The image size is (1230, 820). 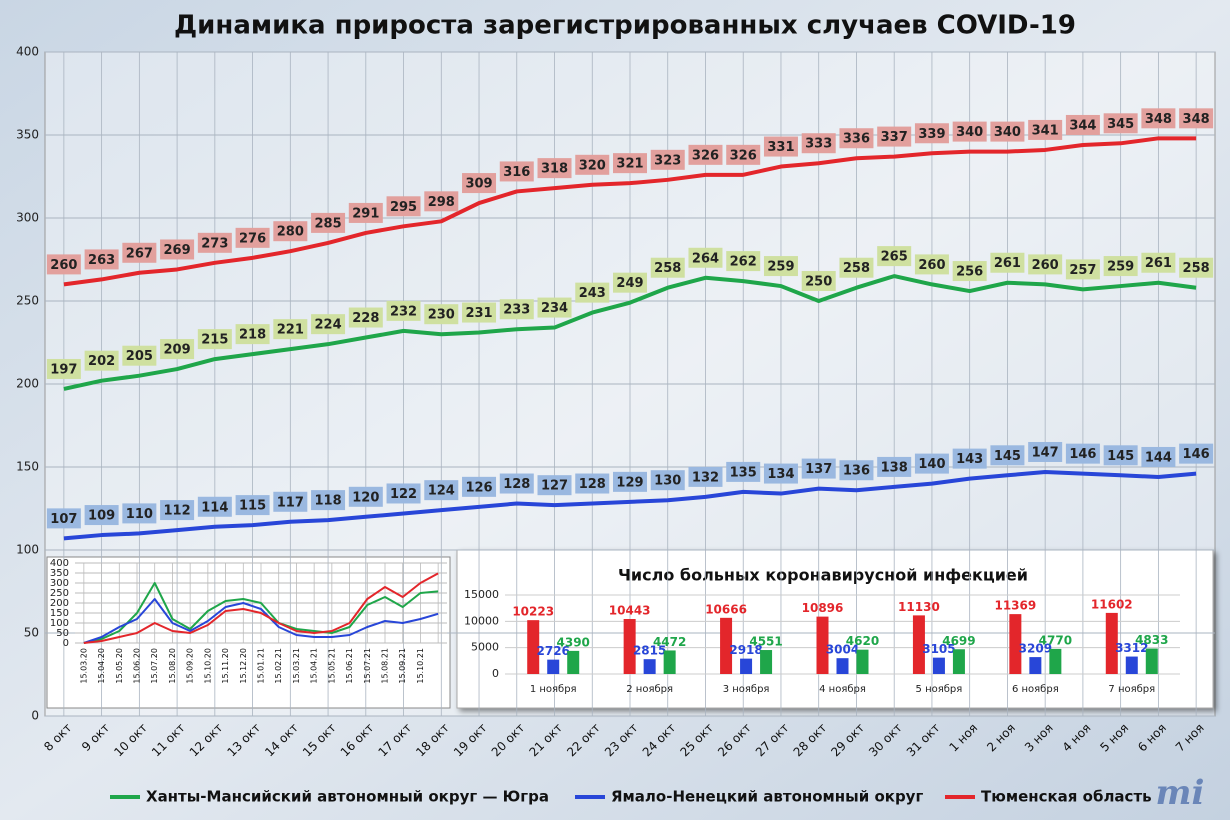 I want to click on y-tick-label: 400, so click(x=59, y=563).